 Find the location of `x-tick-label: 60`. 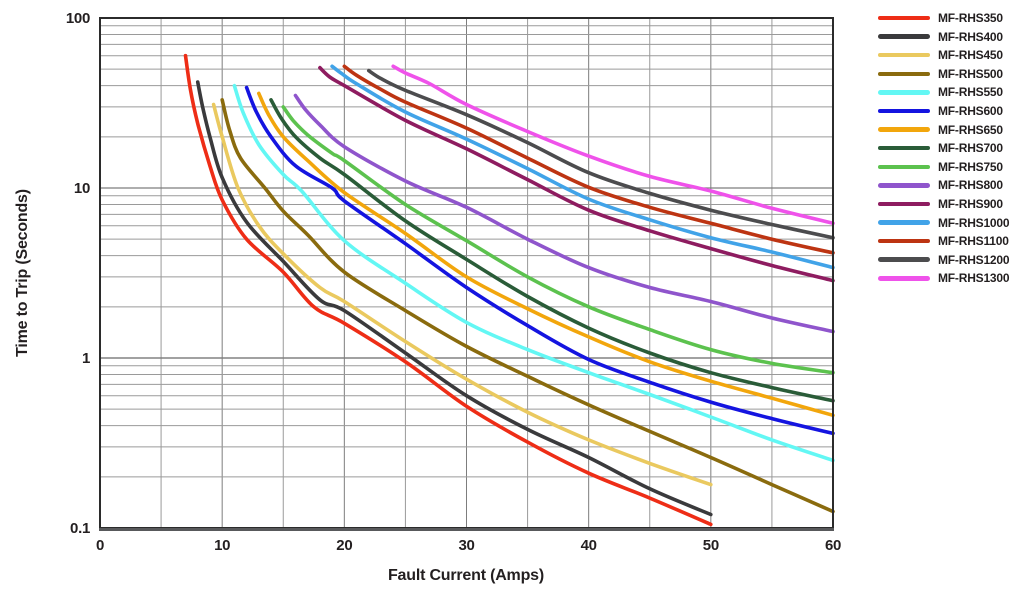

x-tick-label: 60 is located at coordinates (833, 545).